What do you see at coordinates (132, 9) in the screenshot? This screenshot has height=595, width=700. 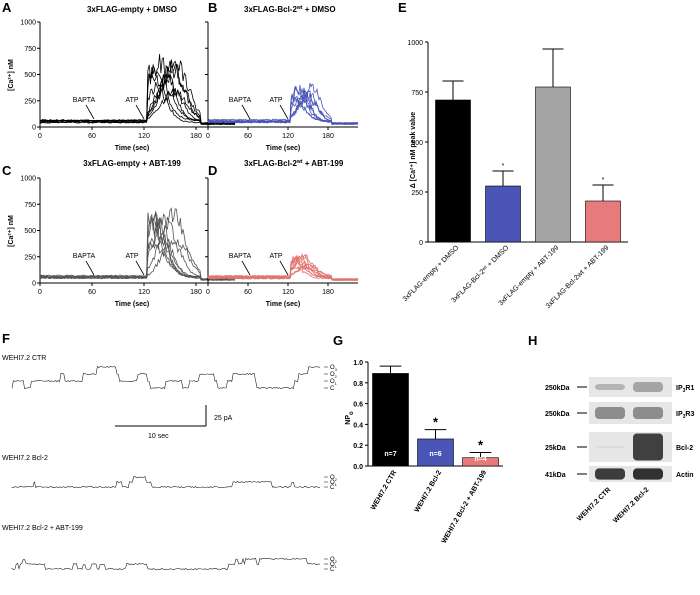 I see `panel-title: 3xFLAG-empty + DMSO` at bounding box center [132, 9].